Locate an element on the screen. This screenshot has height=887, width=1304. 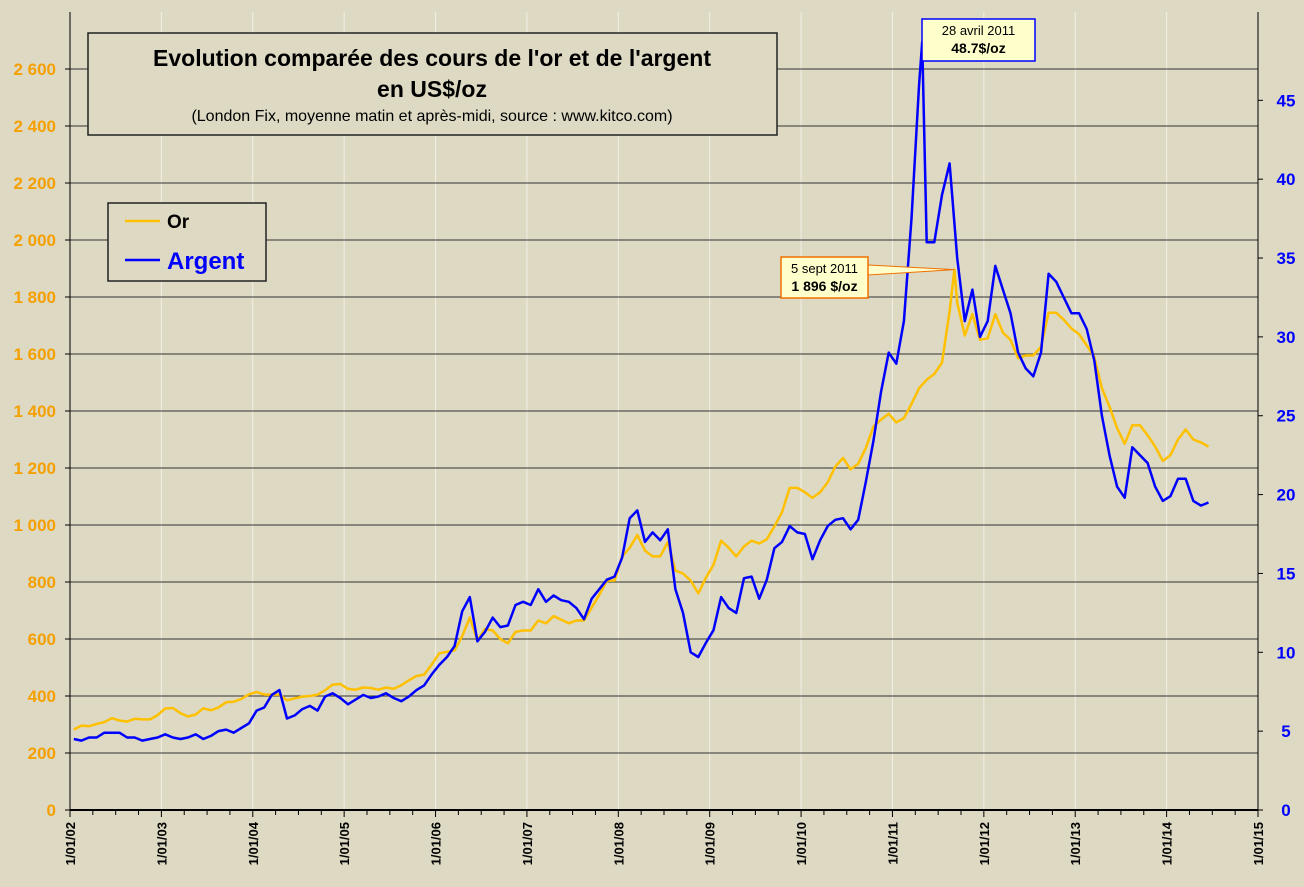
right-tick-label: 40 is located at coordinates (1286, 179).